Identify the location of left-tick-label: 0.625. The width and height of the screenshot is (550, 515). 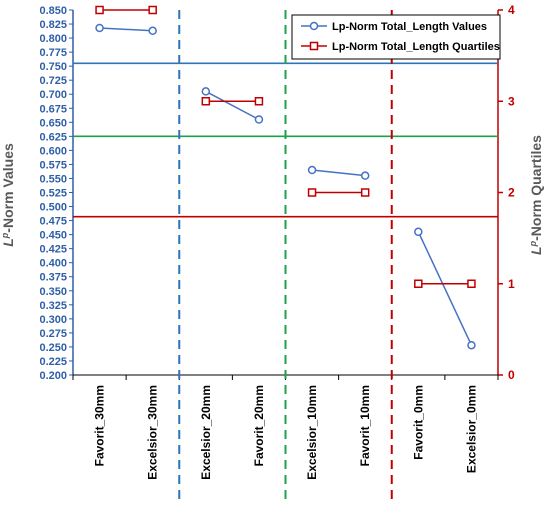
(53, 137).